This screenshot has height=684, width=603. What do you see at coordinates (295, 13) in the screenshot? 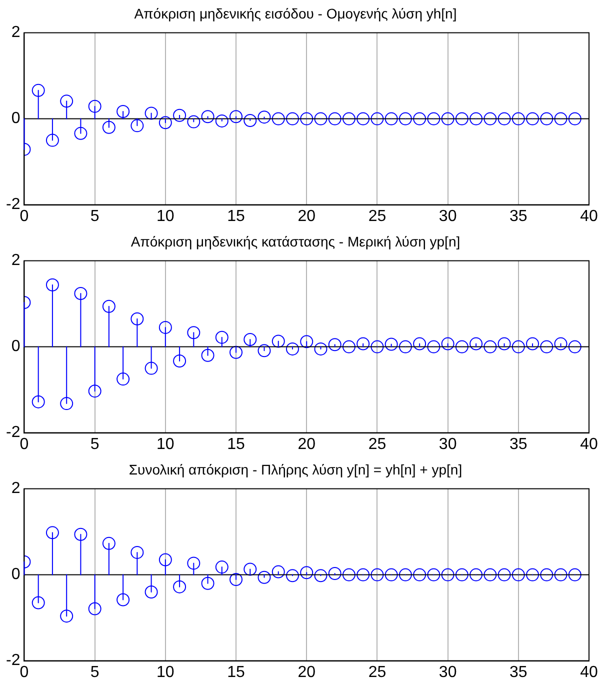
I see `chart-title: Απόκριση μηδενικής εισόδου - Ομογενής λύση yh[n]` at bounding box center [295, 13].